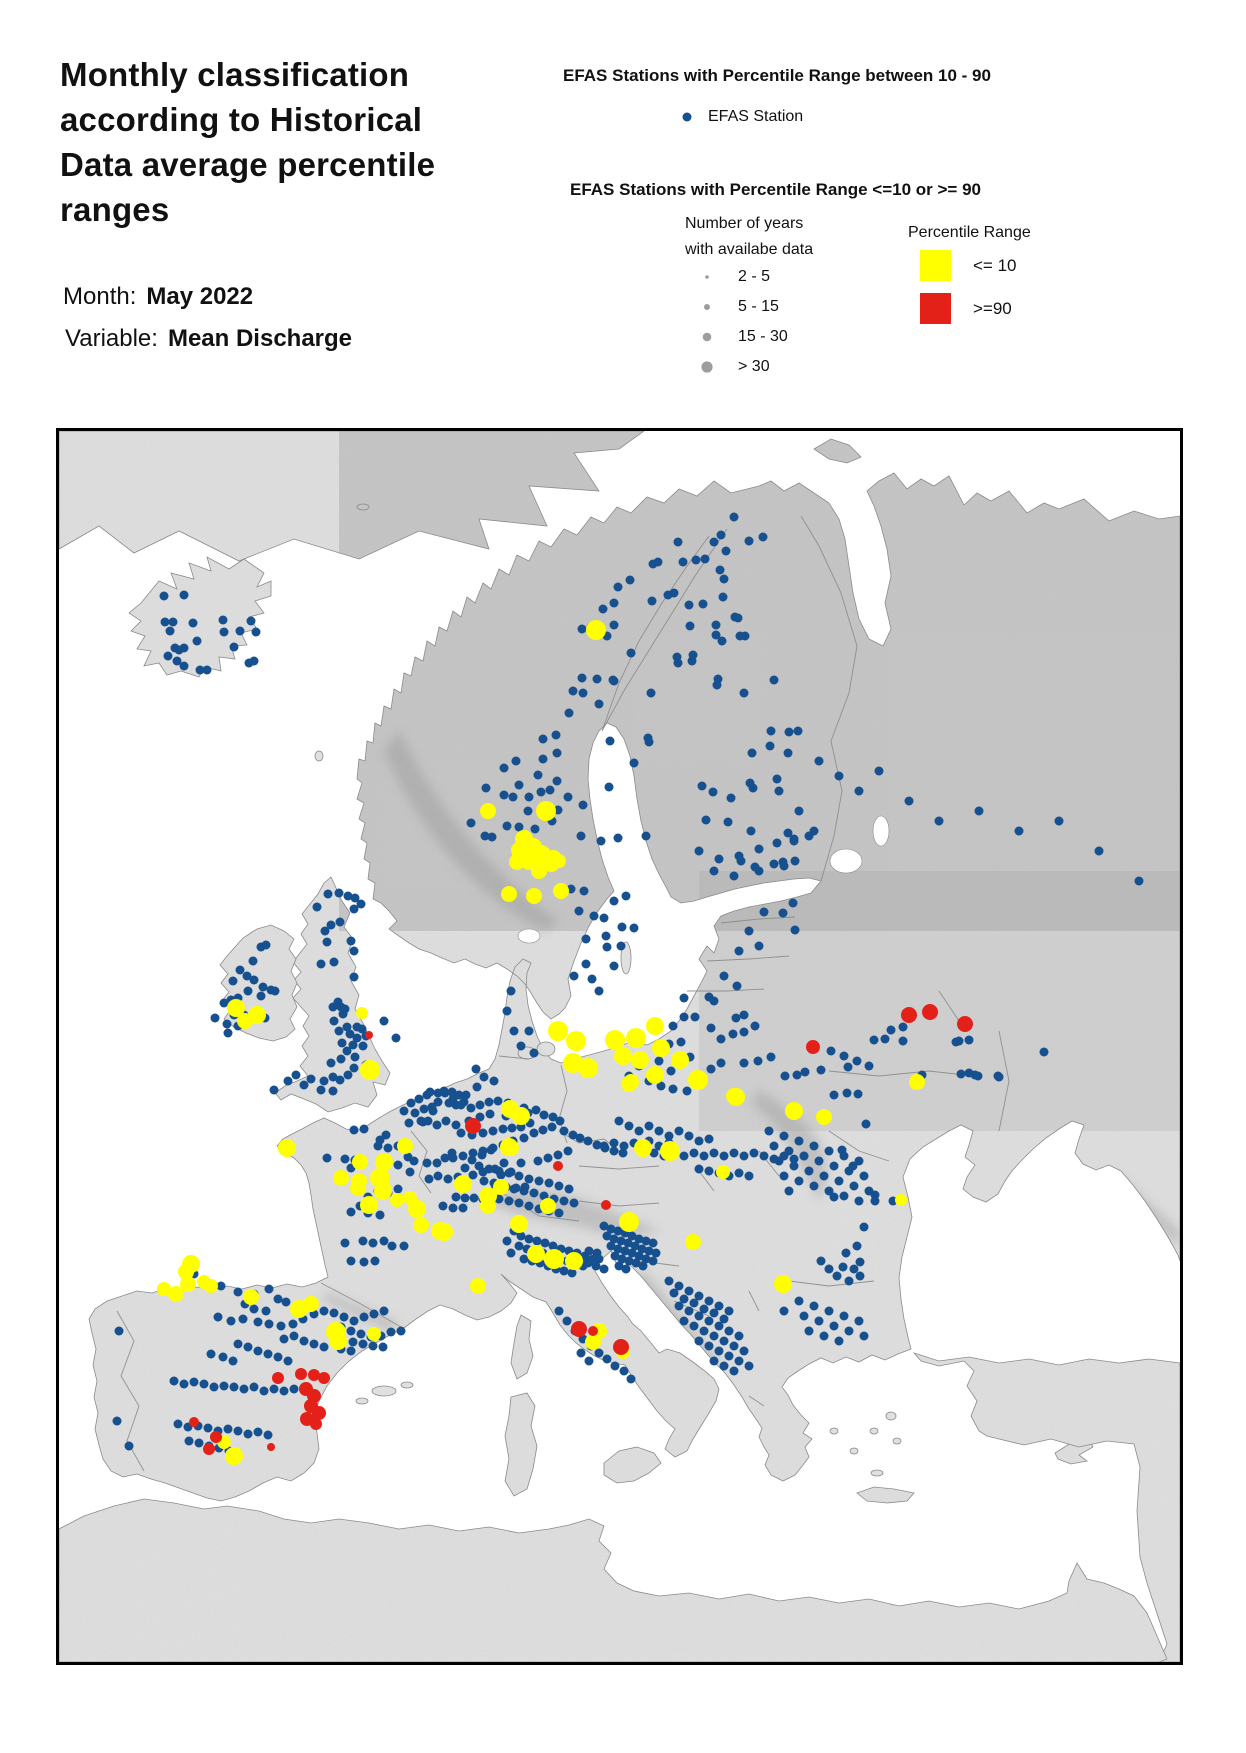  I want to click on size-legend-title-line2: with availabe data, so click(749, 249).